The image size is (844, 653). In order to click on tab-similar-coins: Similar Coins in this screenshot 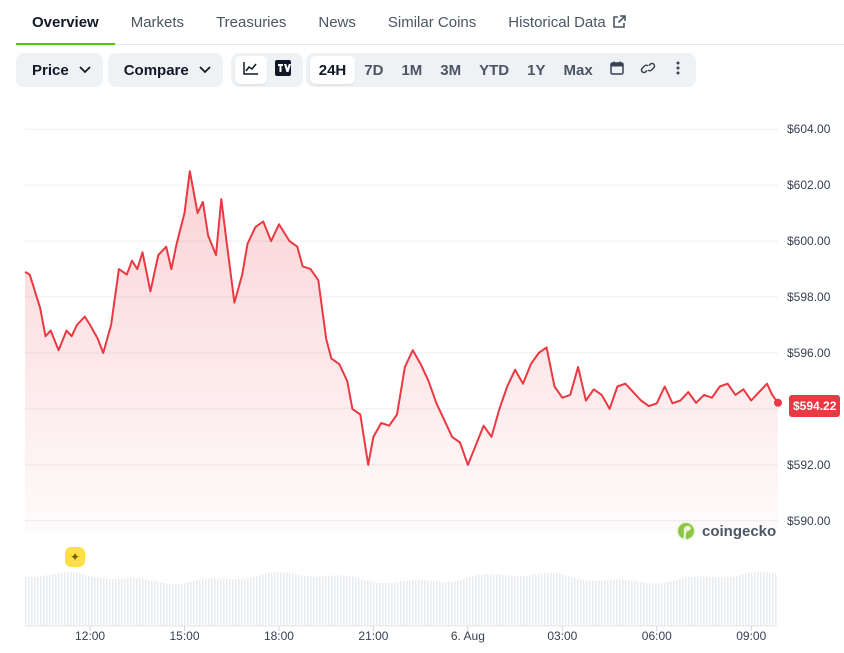, I will do `click(432, 22)`.